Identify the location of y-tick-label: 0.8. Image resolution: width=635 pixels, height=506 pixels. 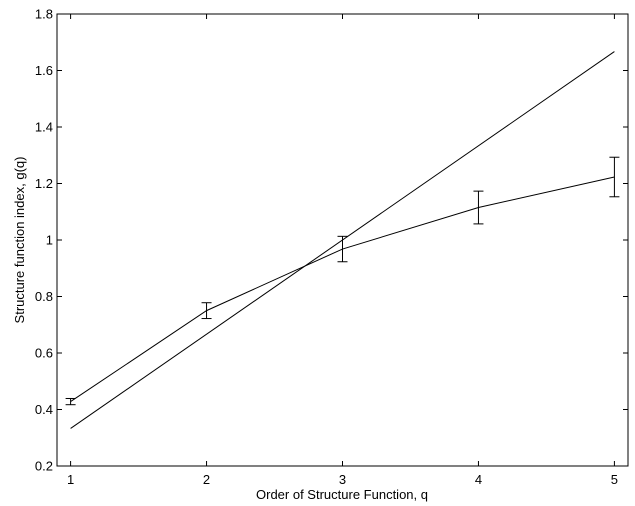
(44, 296).